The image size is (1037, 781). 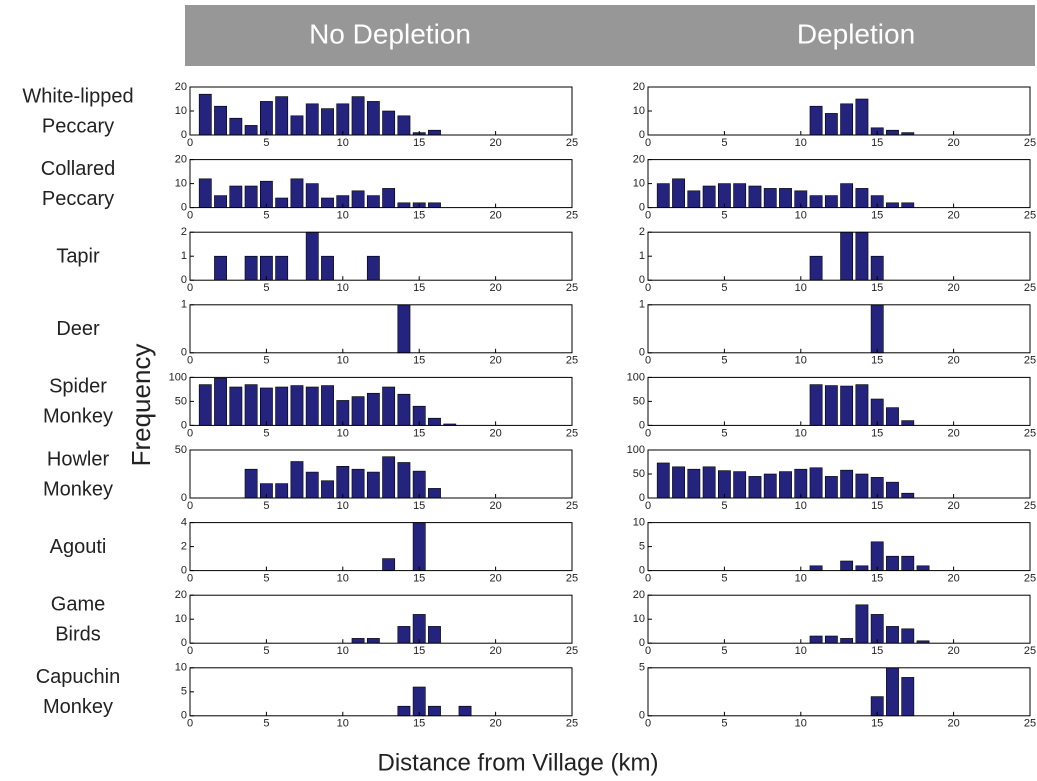 I want to click on row-label: Game, so click(x=78, y=604).